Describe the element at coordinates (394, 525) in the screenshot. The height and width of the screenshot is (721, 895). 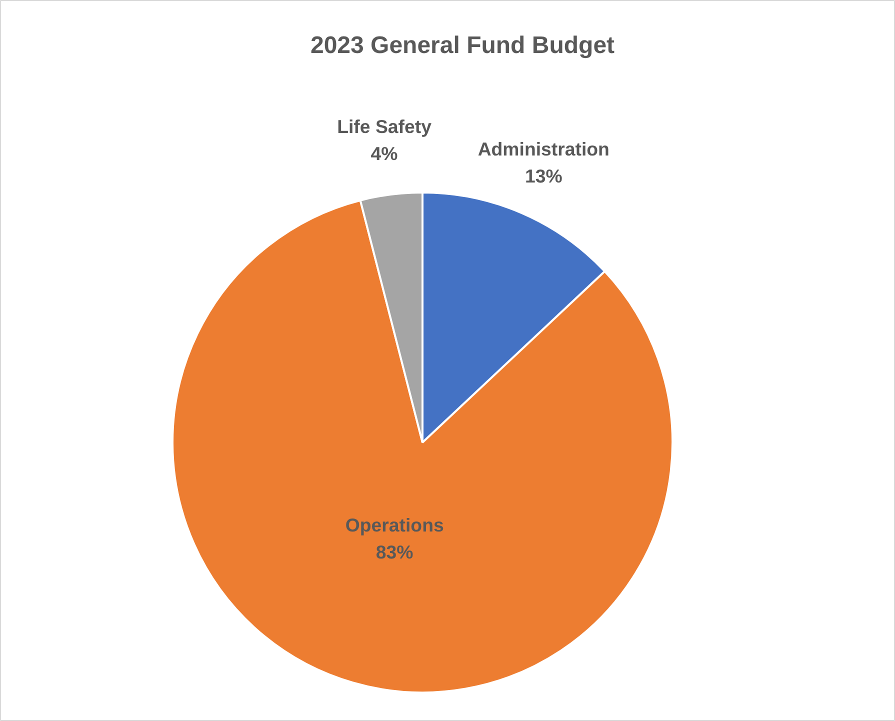
I see `slice-label: Operations` at that location.